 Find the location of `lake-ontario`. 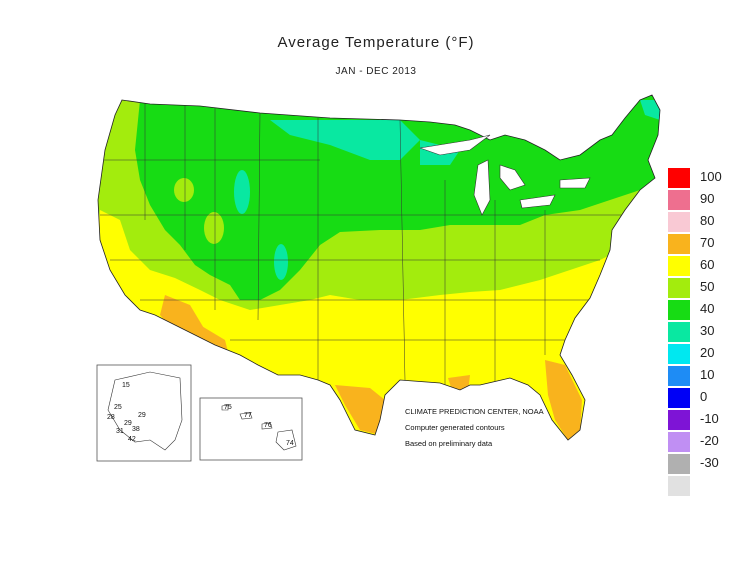

lake-ontario is located at coordinates (575, 183).